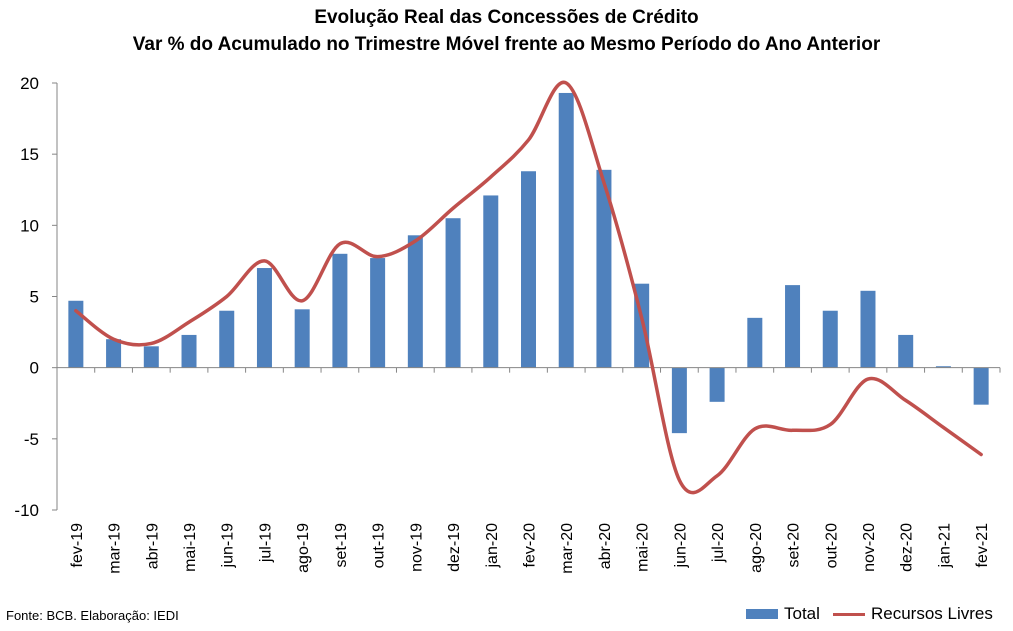 This screenshot has width=1013, height=631. What do you see at coordinates (31, 439) in the screenshot?
I see `y-tick-label: -5` at bounding box center [31, 439].